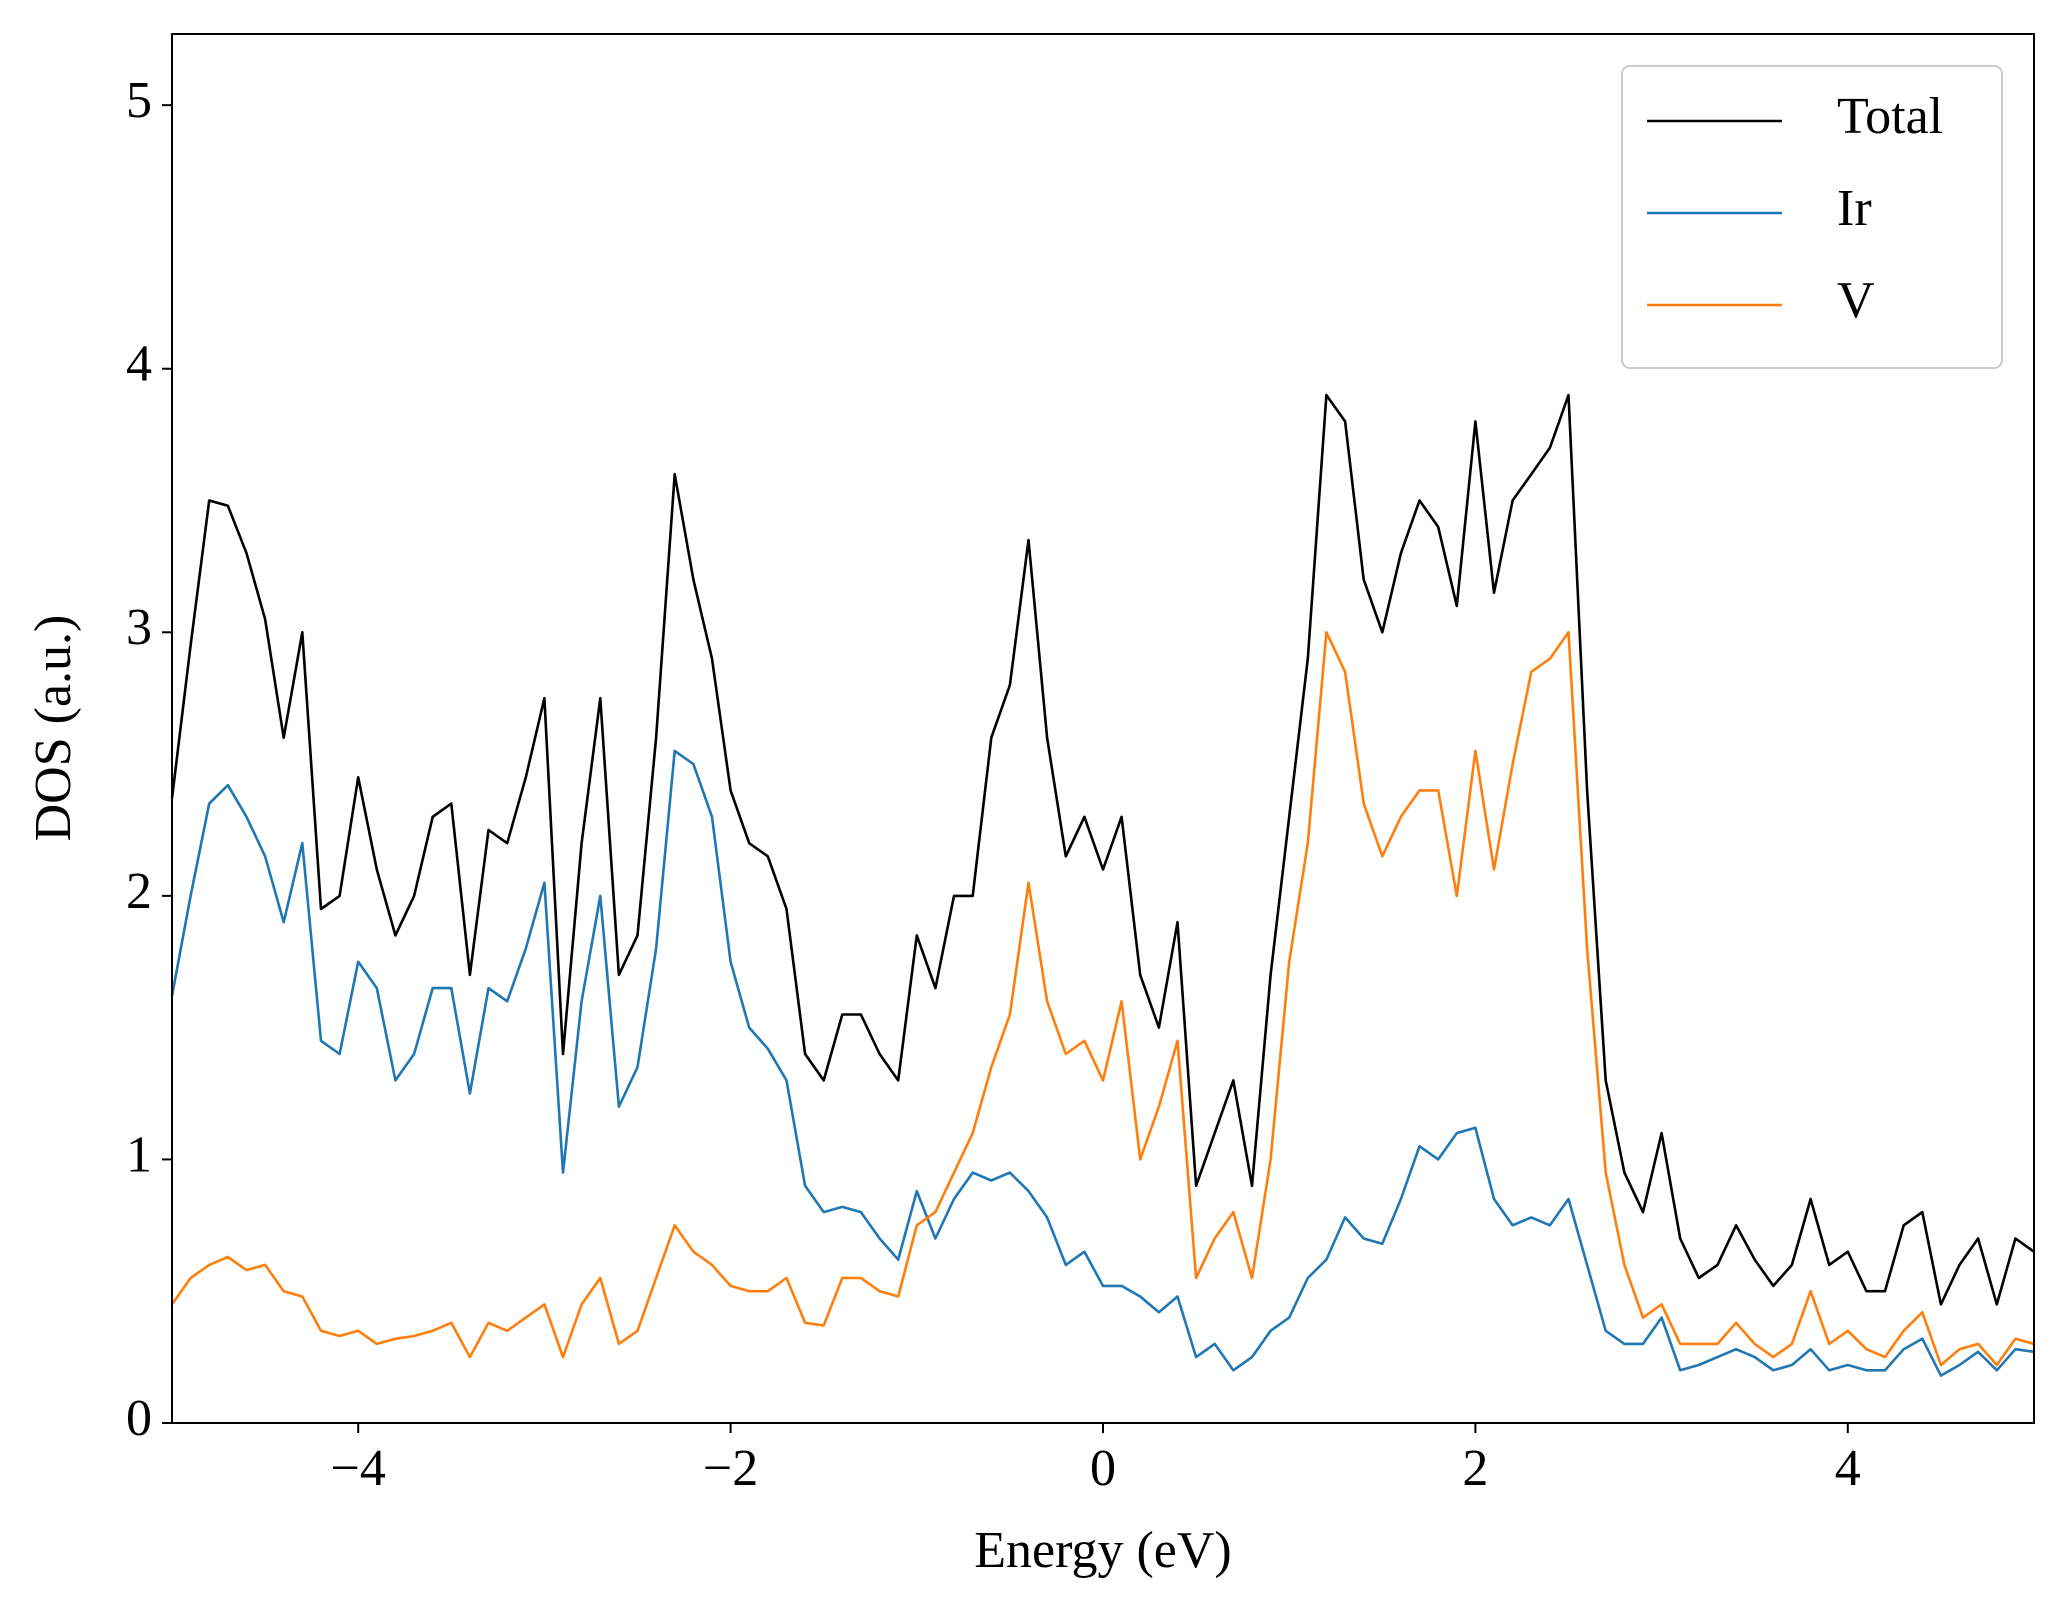 Image resolution: width=2063 pixels, height=1617 pixels. Describe the element at coordinates (730, 1468) in the screenshot. I see `x-tick-label: −2` at that location.